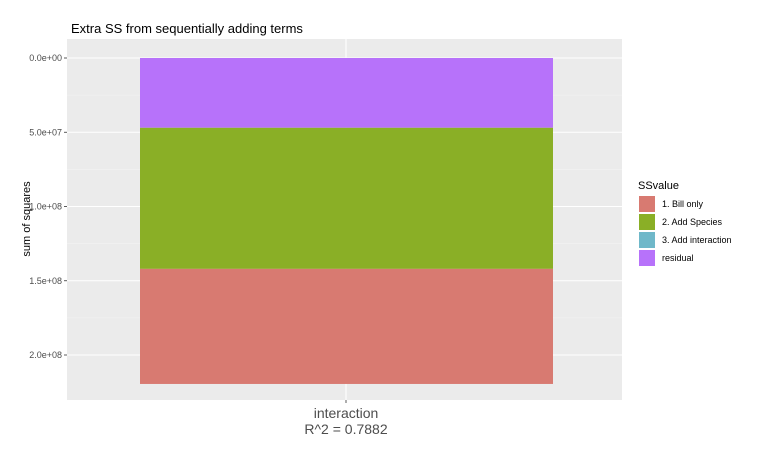  Describe the element at coordinates (692, 222) in the screenshot. I see `legend-label-2-add-species: 2. Add Species` at that location.